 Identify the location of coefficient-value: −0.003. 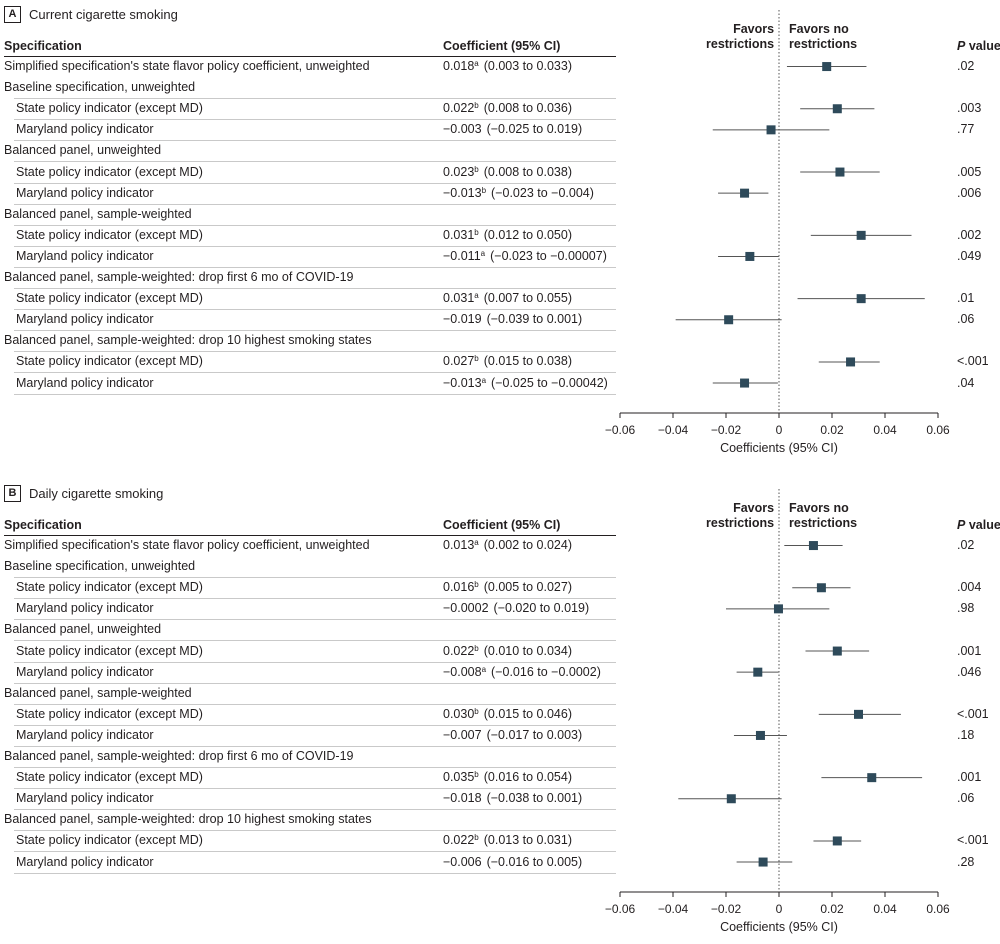
(462, 129).